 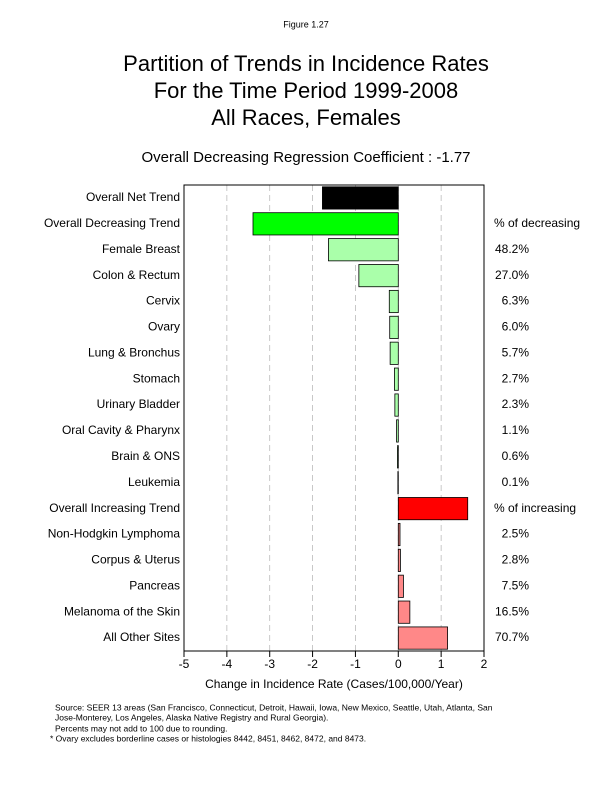 I want to click on x-tick-label: -2, so click(x=312, y=664).